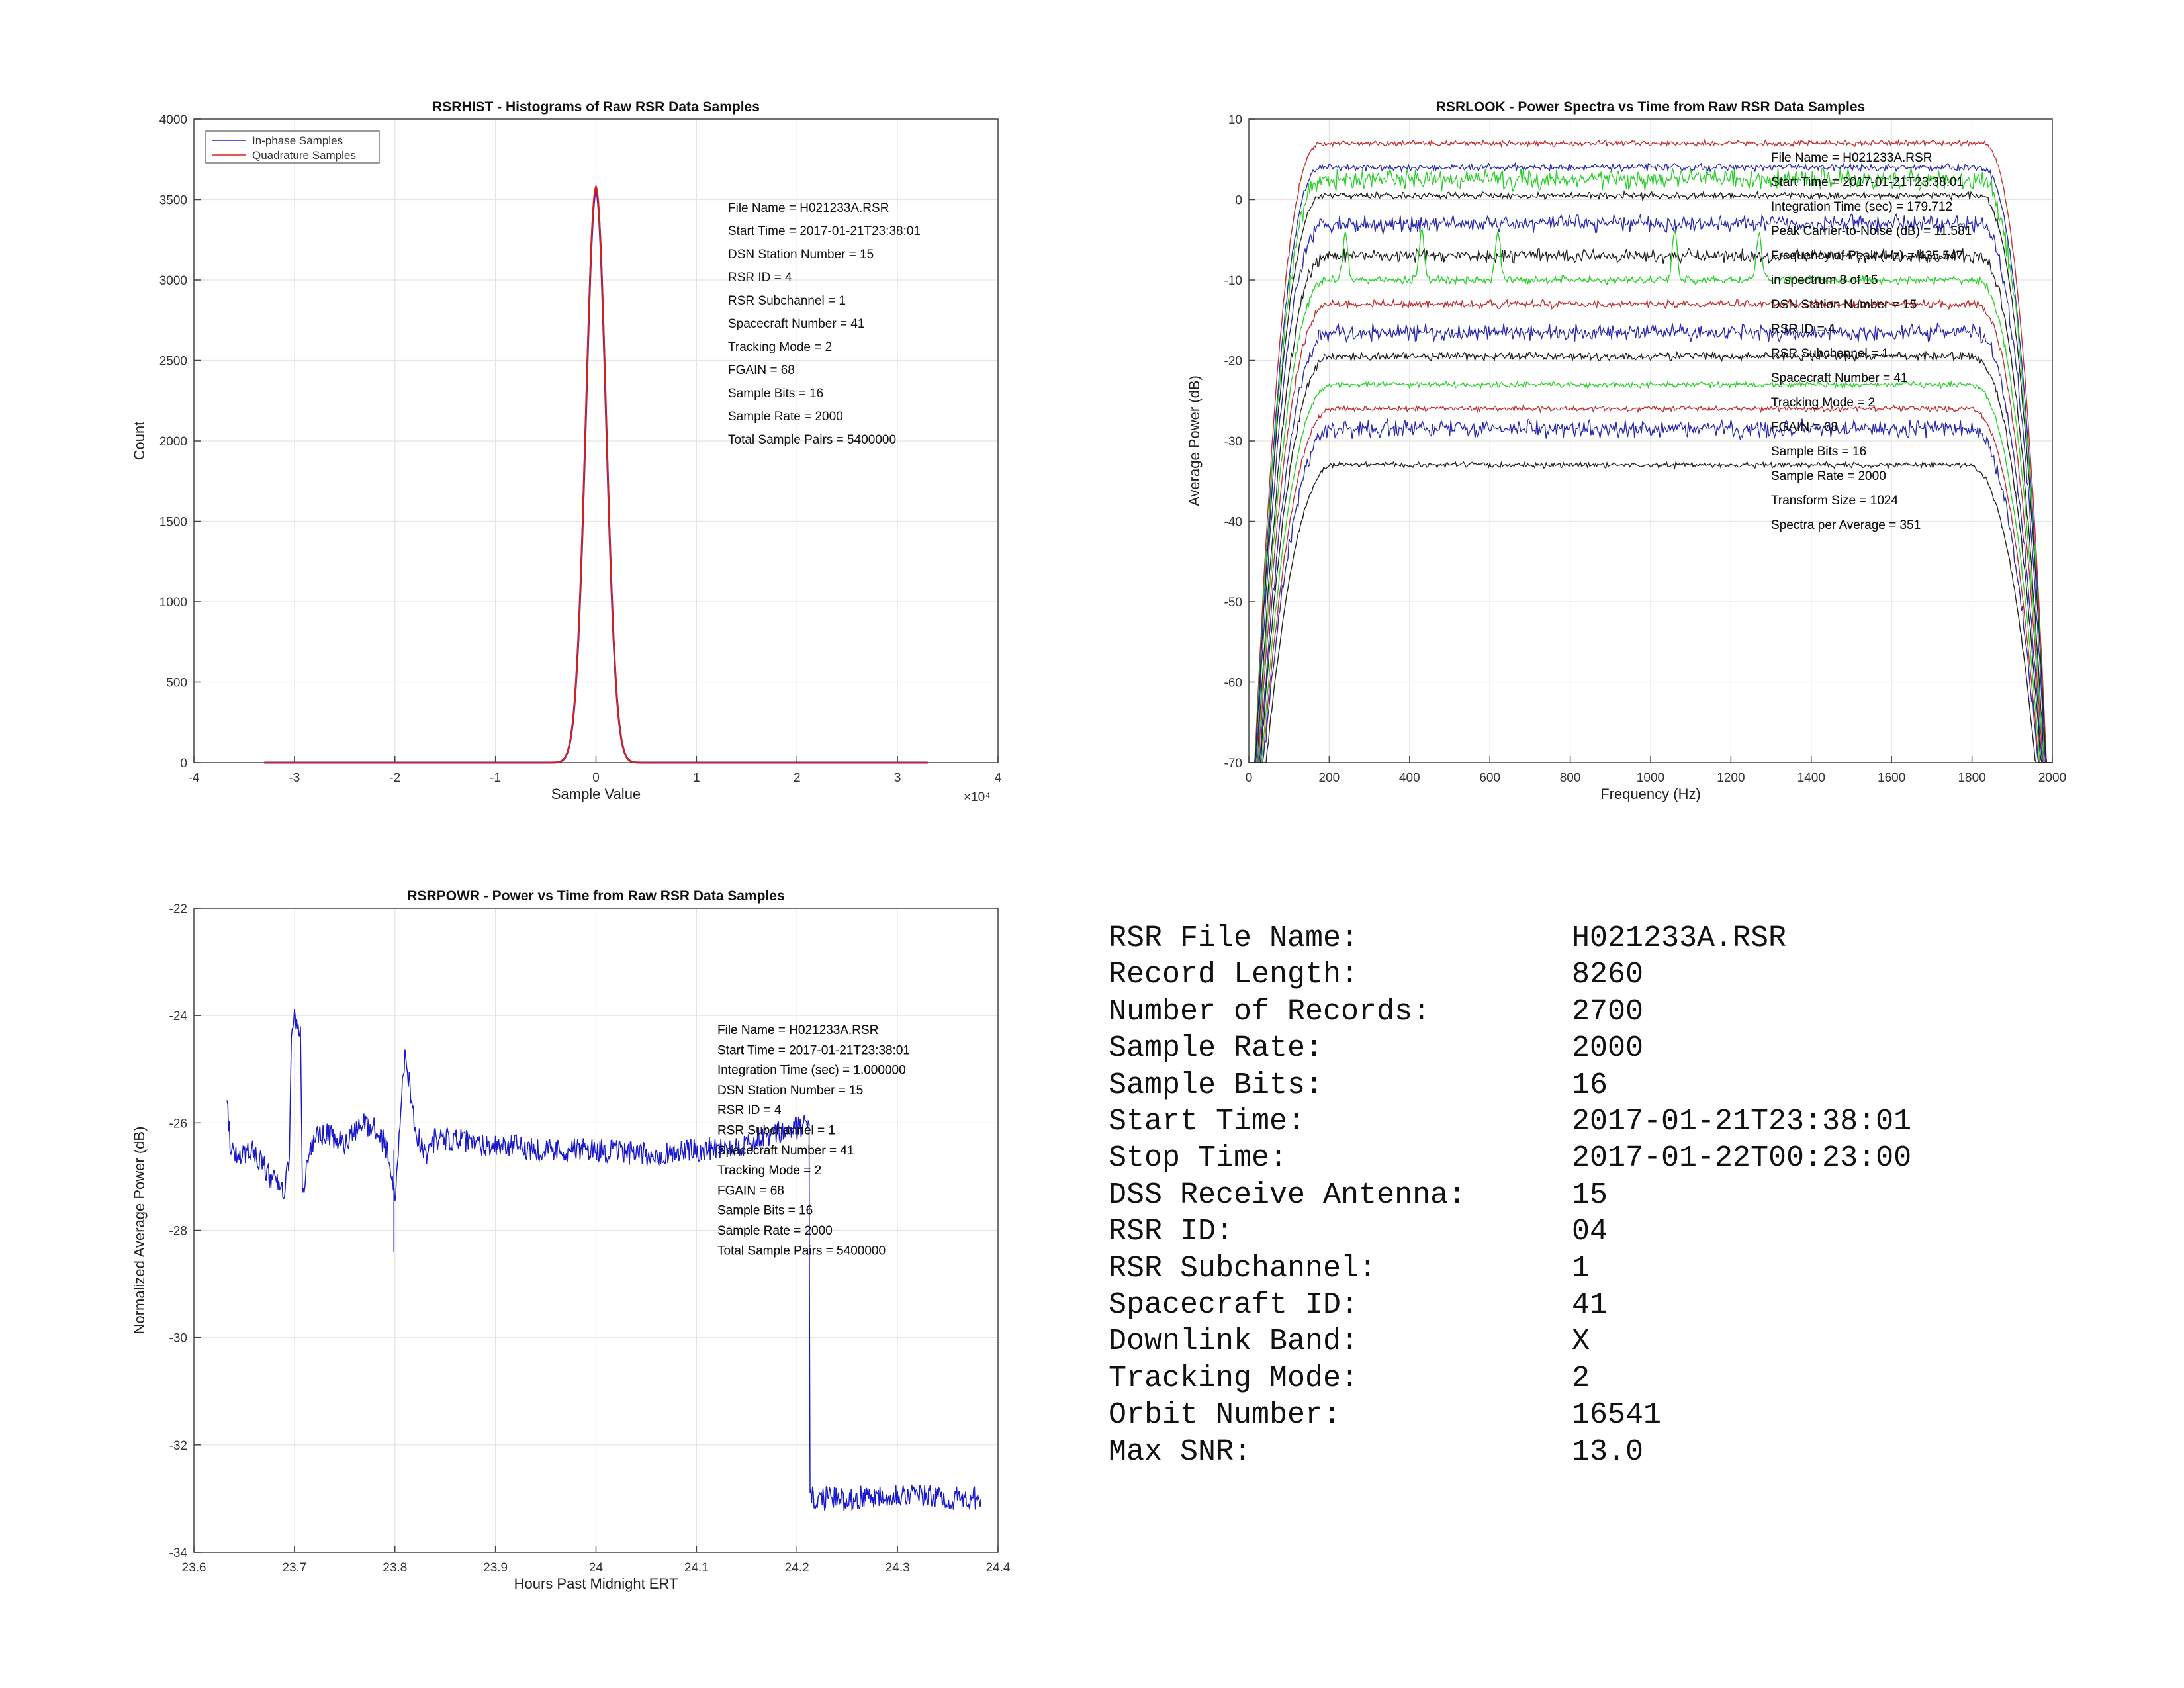 This screenshot has width=2184, height=1688. I want to click on rsrlook-xtick-label: 400, so click(1410, 778).